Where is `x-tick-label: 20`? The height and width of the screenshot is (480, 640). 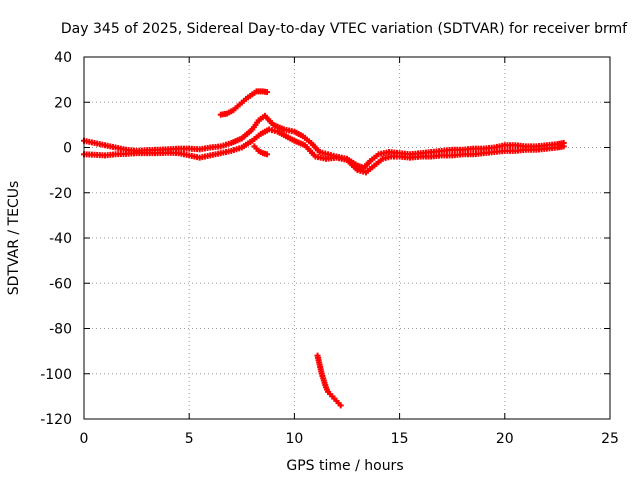 x-tick-label: 20 is located at coordinates (505, 439).